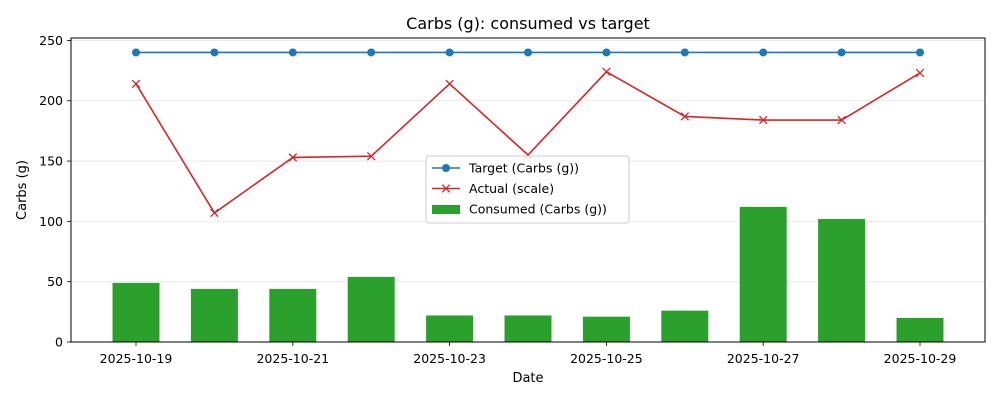 This screenshot has height=400, width=1000. What do you see at coordinates (446, 209) in the screenshot?
I see `legend-swatch` at bounding box center [446, 209].